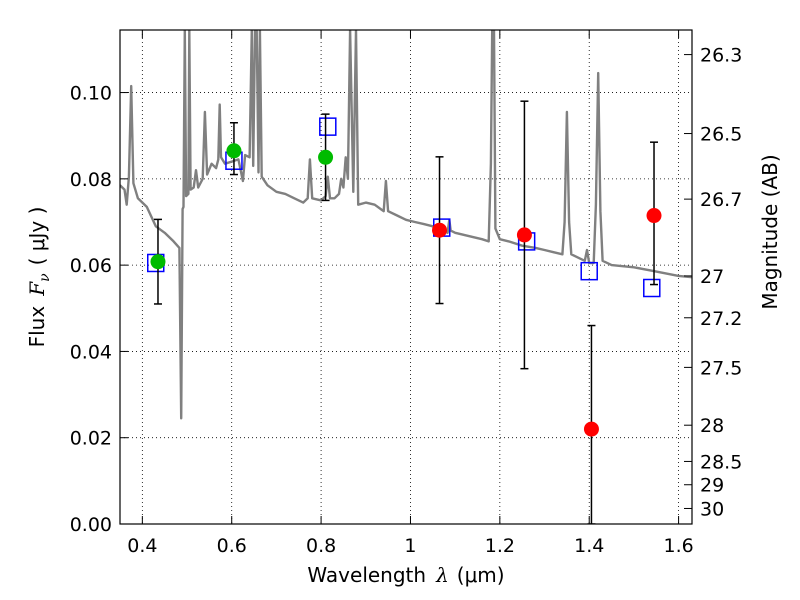 The width and height of the screenshot is (800, 600). I want to click on x-tick-label: 0.8, so click(321, 546).